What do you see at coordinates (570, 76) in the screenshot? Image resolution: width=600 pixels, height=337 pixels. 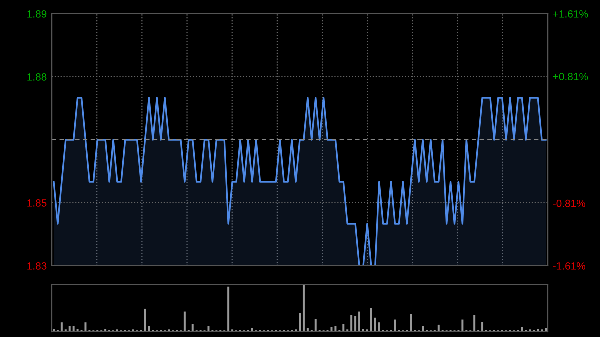 I see `y2-tick-label: +0.81%` at bounding box center [570, 76].